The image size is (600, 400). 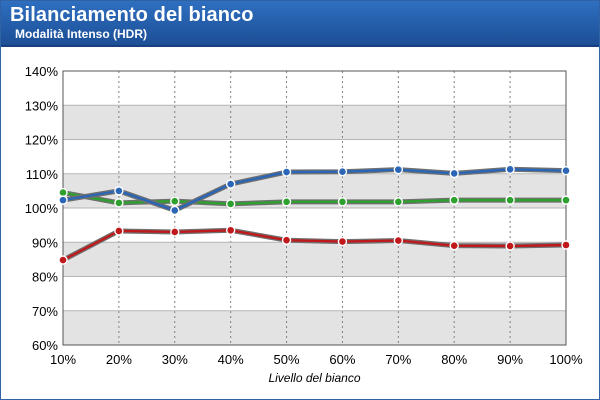 What do you see at coordinates (454, 359) in the screenshot?
I see `x-tick-label: 80%` at bounding box center [454, 359].